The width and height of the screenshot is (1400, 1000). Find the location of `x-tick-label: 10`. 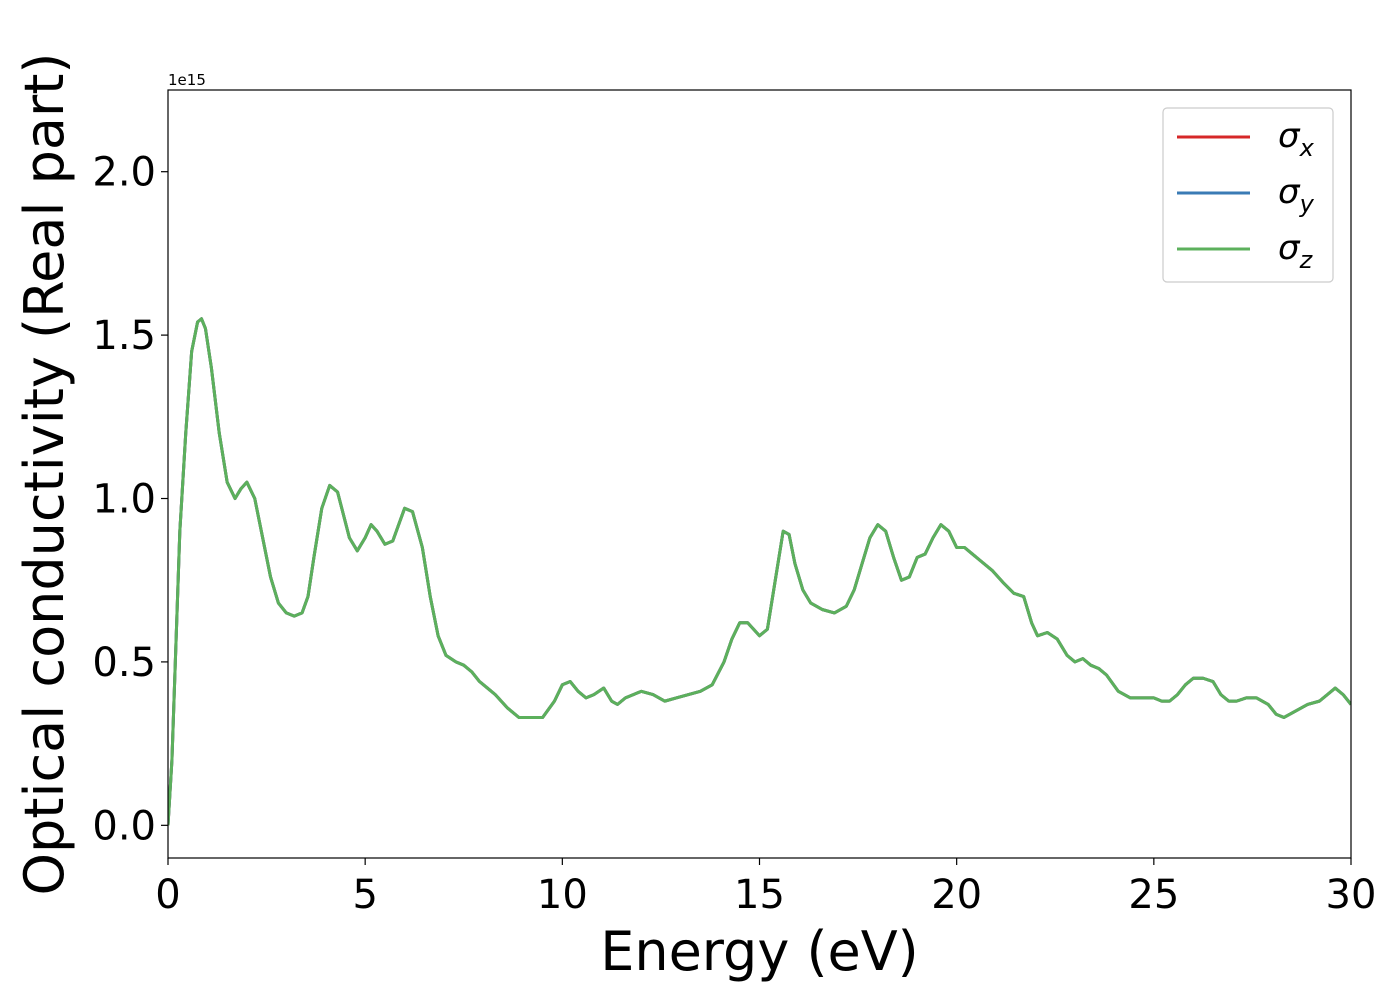

x-tick-label: 10 is located at coordinates (562, 895).